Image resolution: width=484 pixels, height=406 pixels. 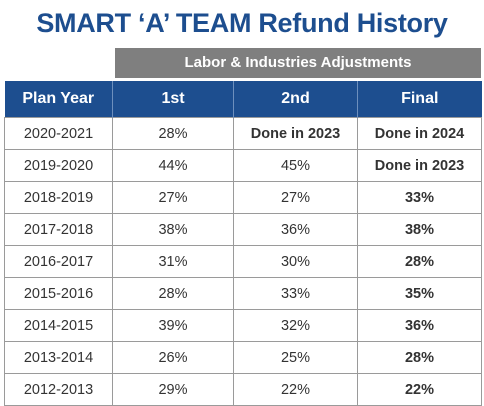 What do you see at coordinates (173, 165) in the screenshot?
I see `first-adjustment-cell: 44%` at bounding box center [173, 165].